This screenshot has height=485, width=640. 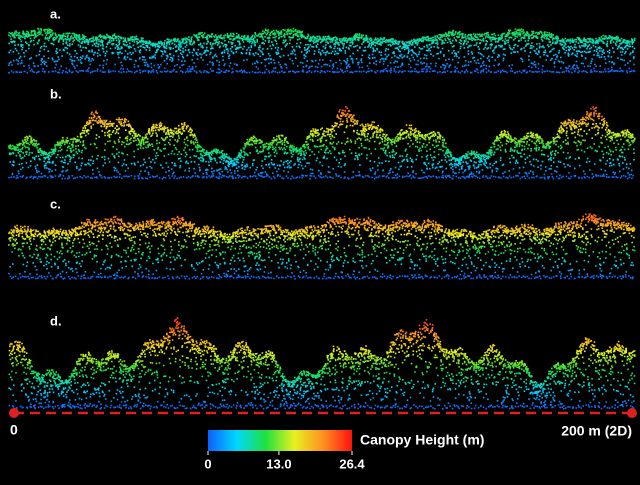 What do you see at coordinates (56, 320) in the screenshot?
I see `panel-label: d.` at bounding box center [56, 320].